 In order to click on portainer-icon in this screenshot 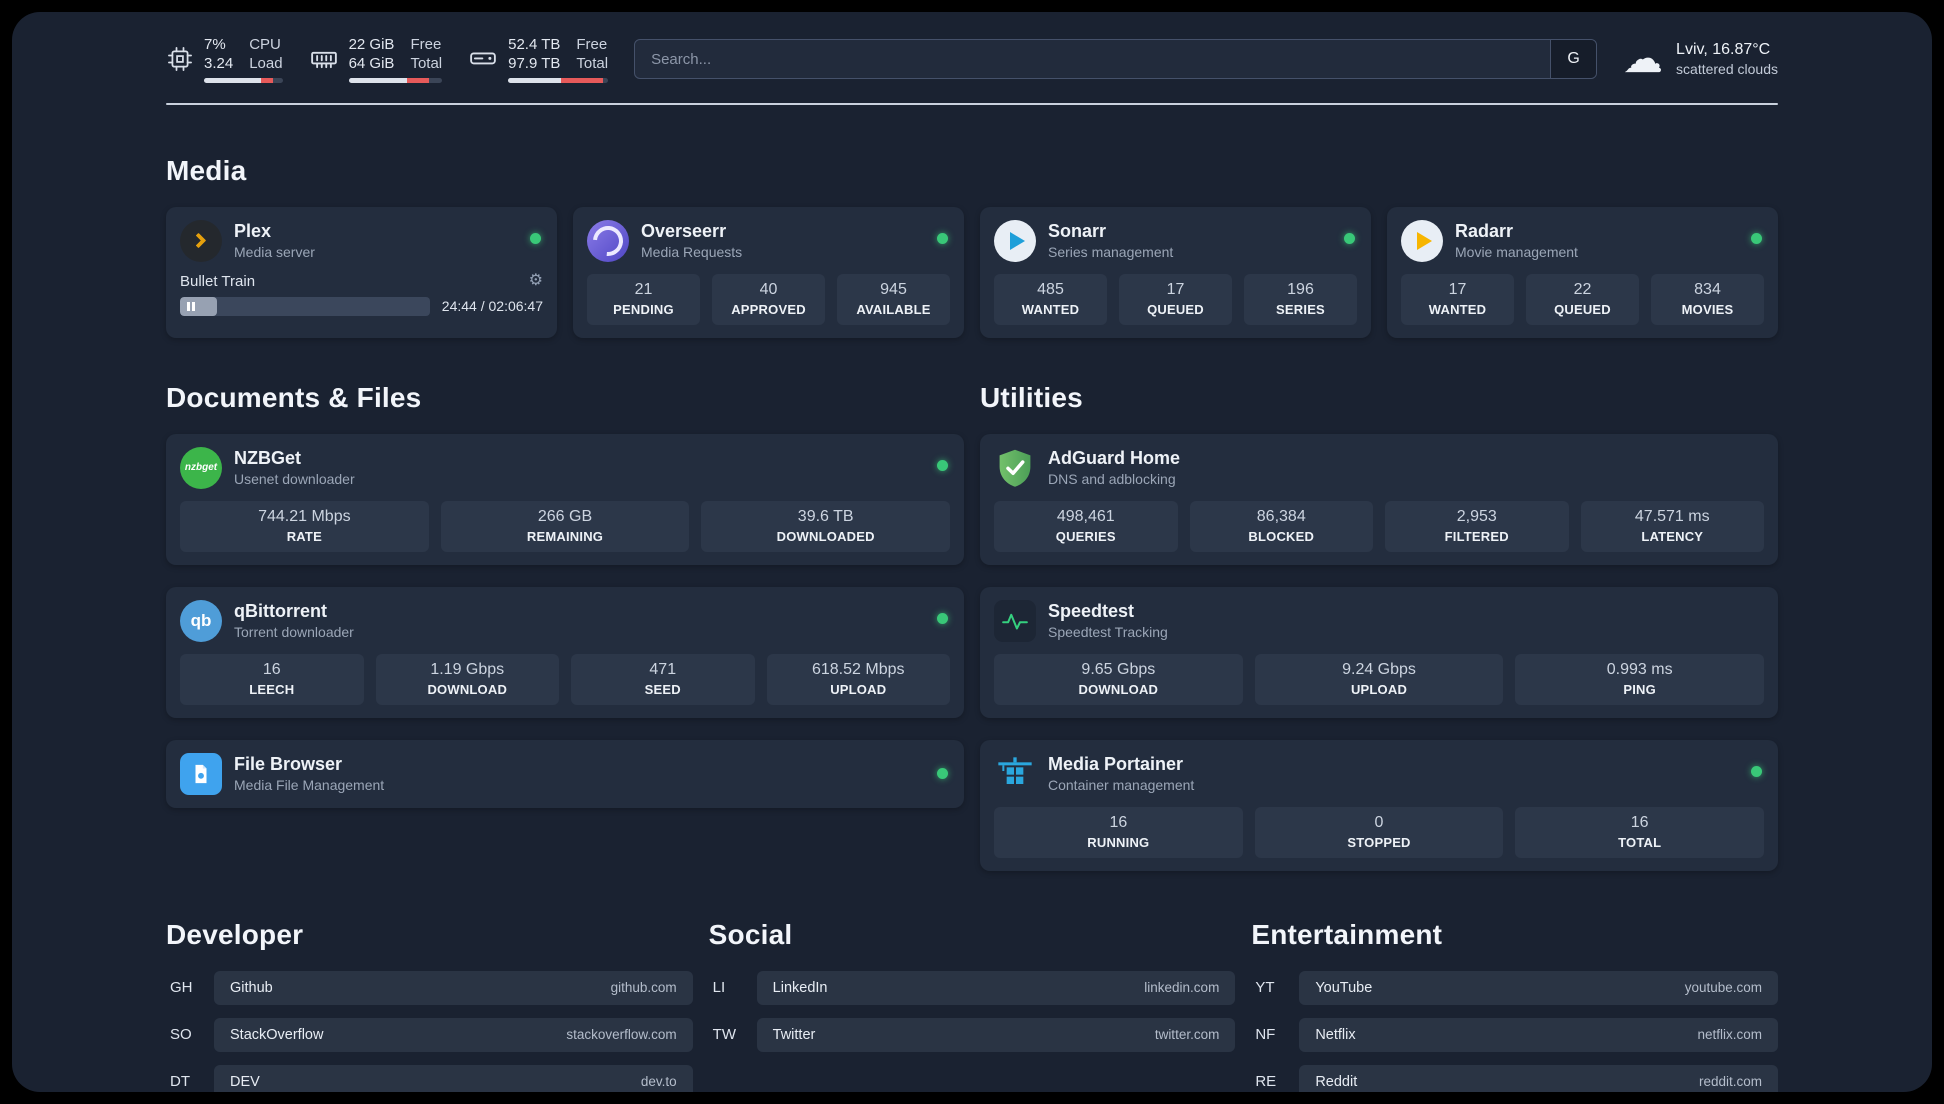, I will do `click(1015, 774)`.